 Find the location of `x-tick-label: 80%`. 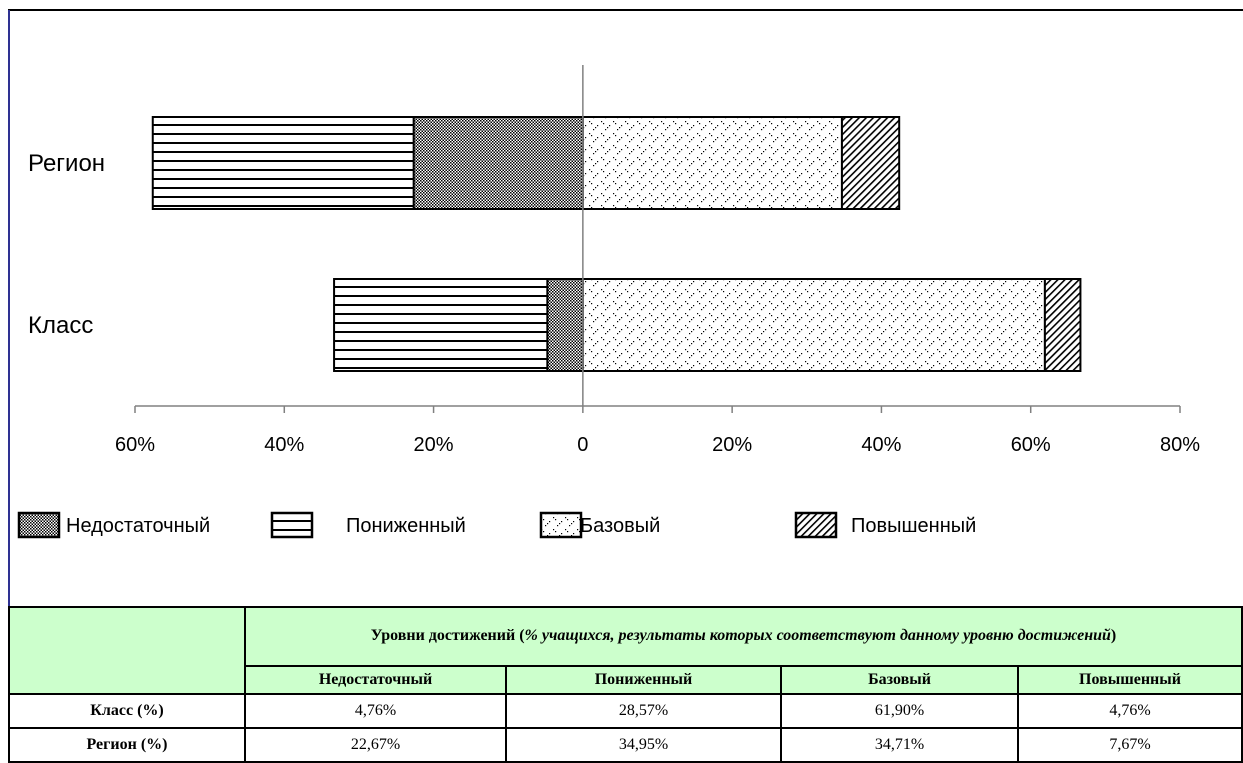

x-tick-label: 80% is located at coordinates (1180, 445).